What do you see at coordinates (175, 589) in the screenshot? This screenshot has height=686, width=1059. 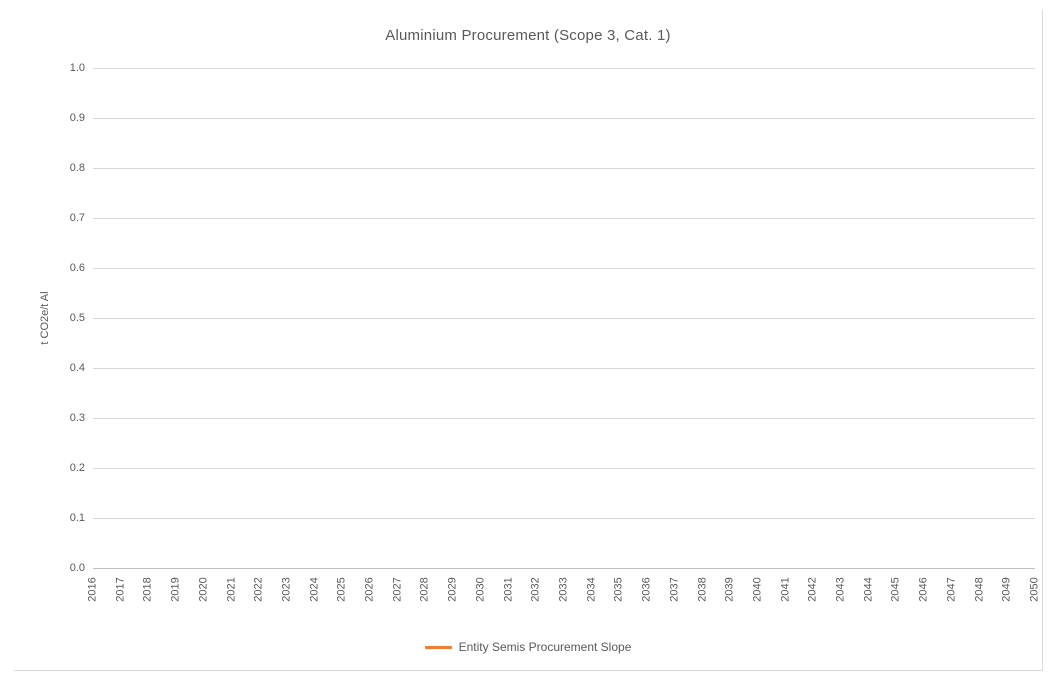 I see `x-tick-label: 2019` at bounding box center [175, 589].